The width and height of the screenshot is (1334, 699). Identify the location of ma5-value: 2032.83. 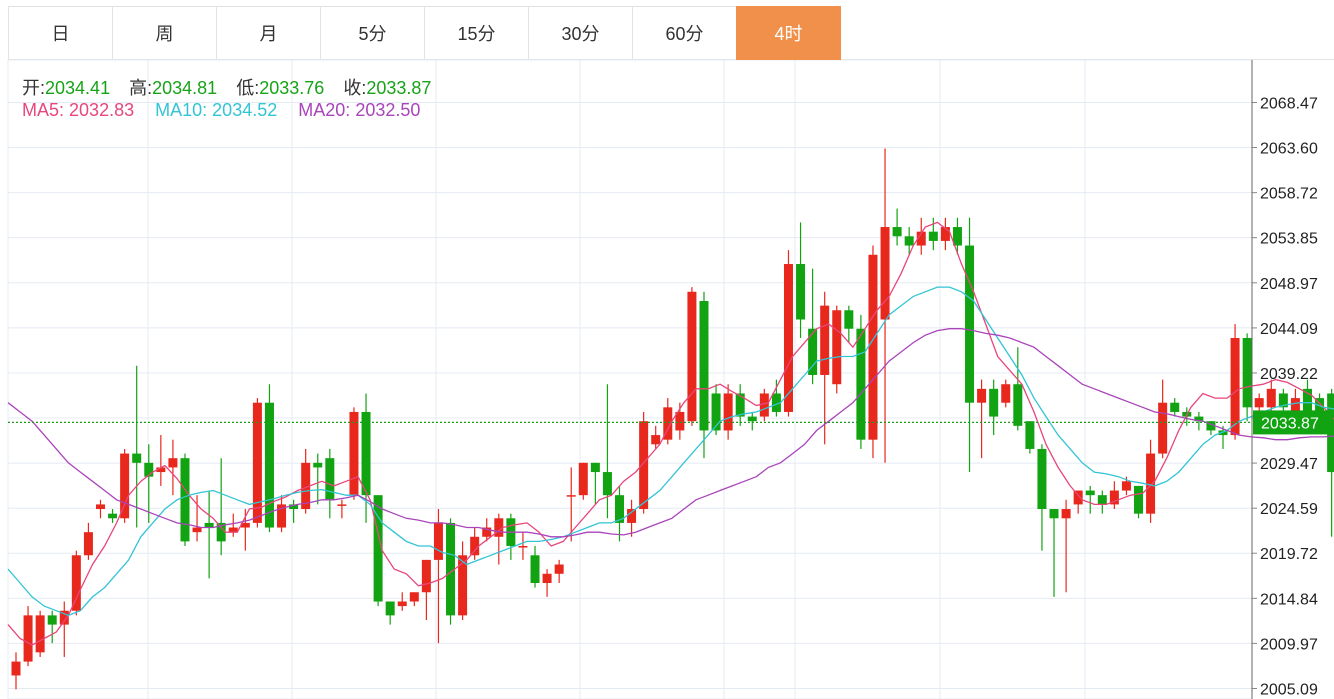
(102, 110).